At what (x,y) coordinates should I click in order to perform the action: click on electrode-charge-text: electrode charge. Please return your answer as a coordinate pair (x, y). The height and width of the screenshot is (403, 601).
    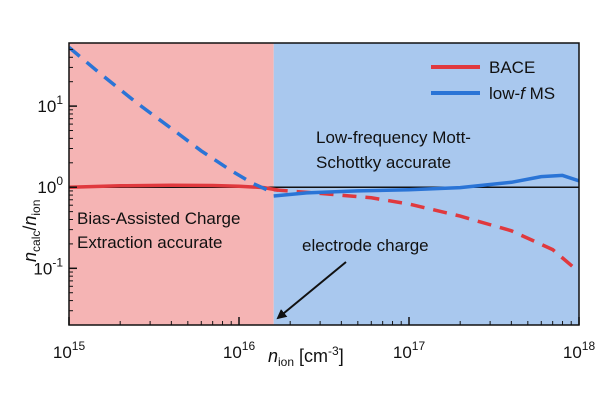
    Looking at the image, I should click on (365, 245).